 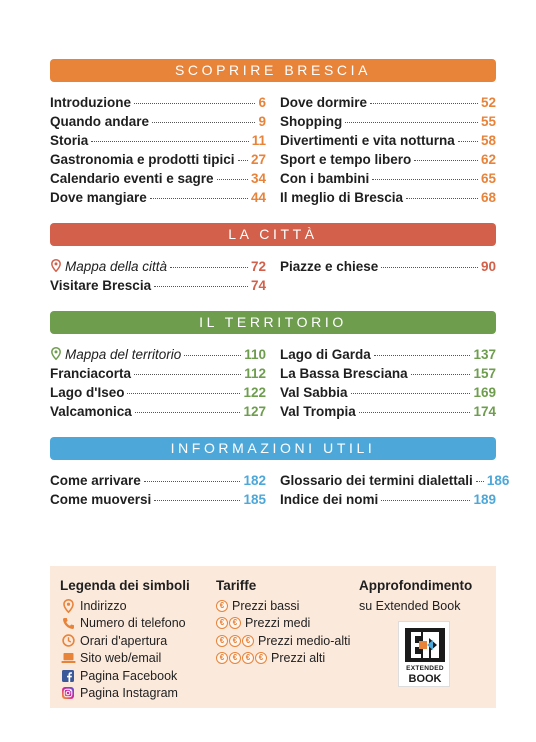 I want to click on toc-entry: Indice dei nomi 189, so click(x=388, y=501).